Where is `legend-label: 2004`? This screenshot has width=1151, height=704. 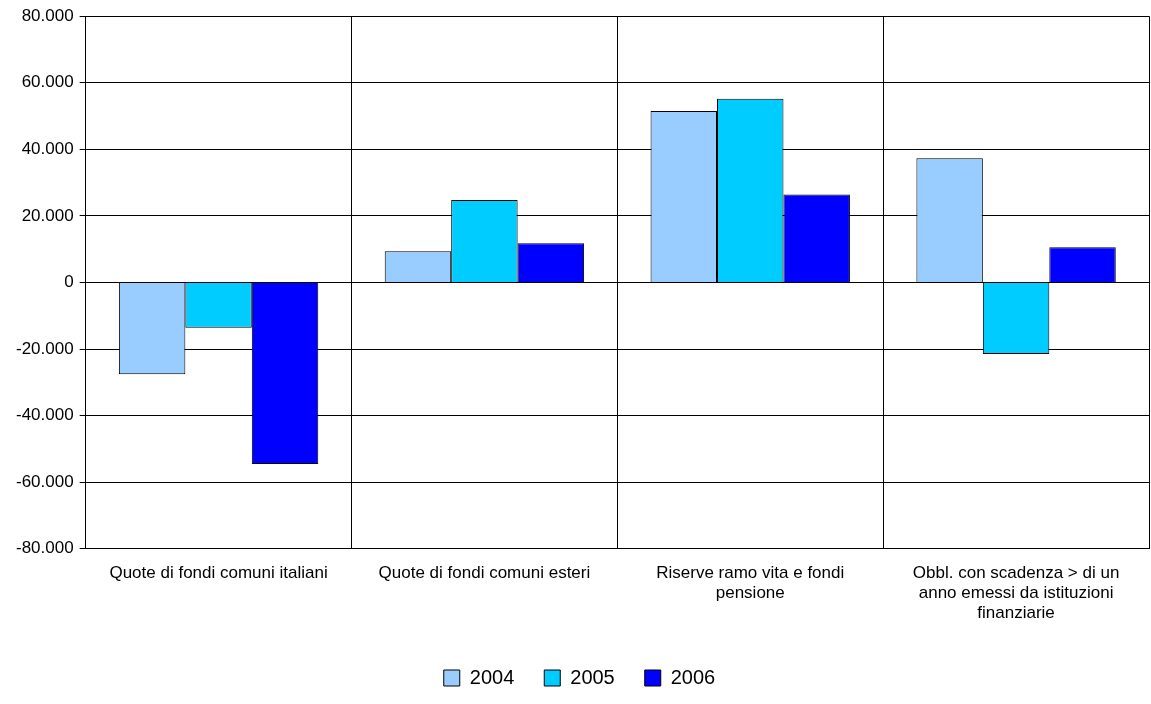
legend-label: 2004 is located at coordinates (492, 676).